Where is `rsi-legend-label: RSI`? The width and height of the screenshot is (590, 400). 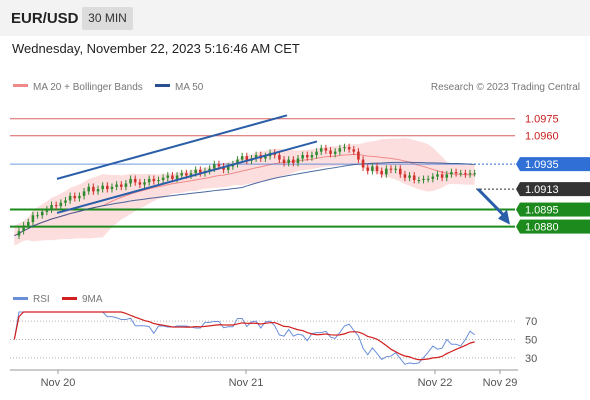 rsi-legend-label: RSI is located at coordinates (41, 299).